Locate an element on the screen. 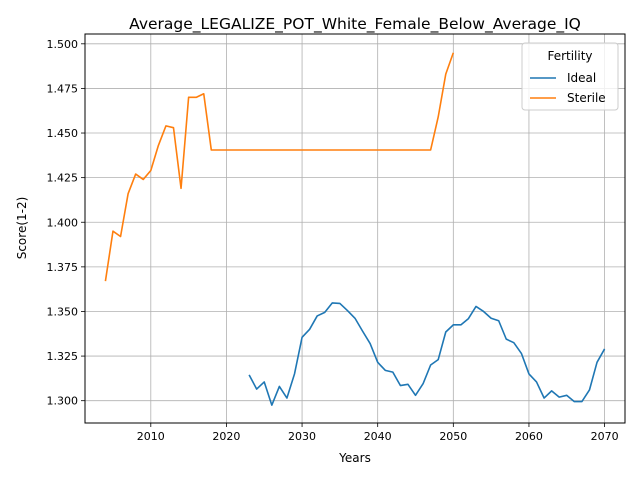 This screenshot has width=640, height=480. y-tick-label: 1.425 is located at coordinates (63, 178).